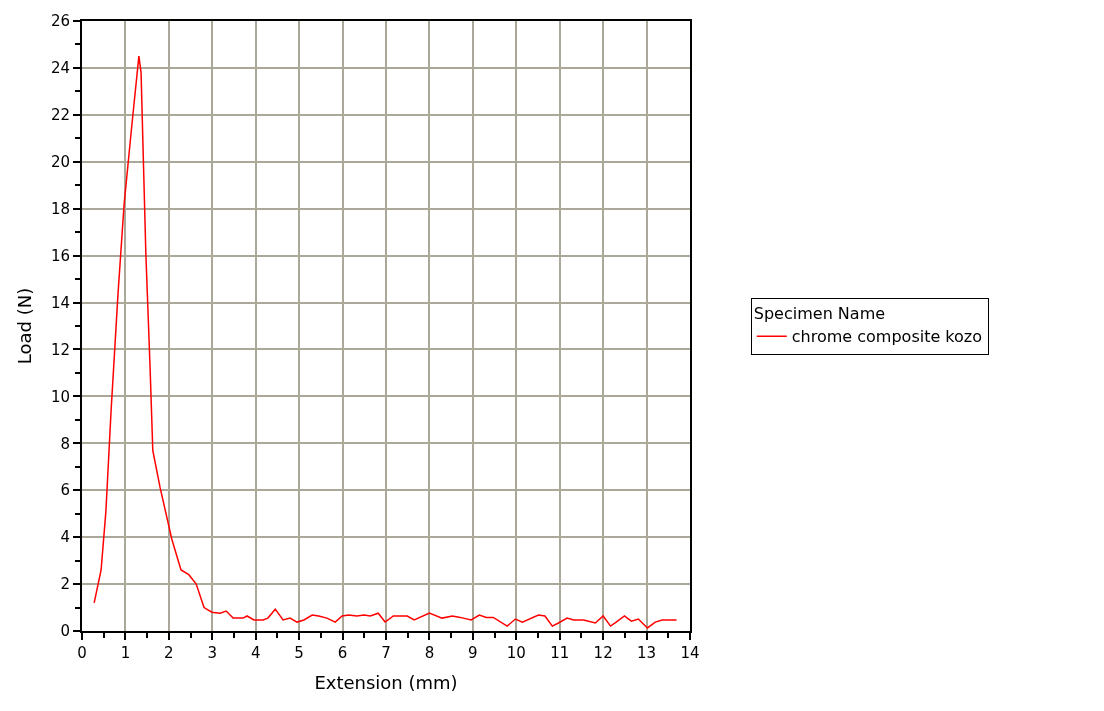  I want to click on x-tick-label: 8, so click(429, 653).